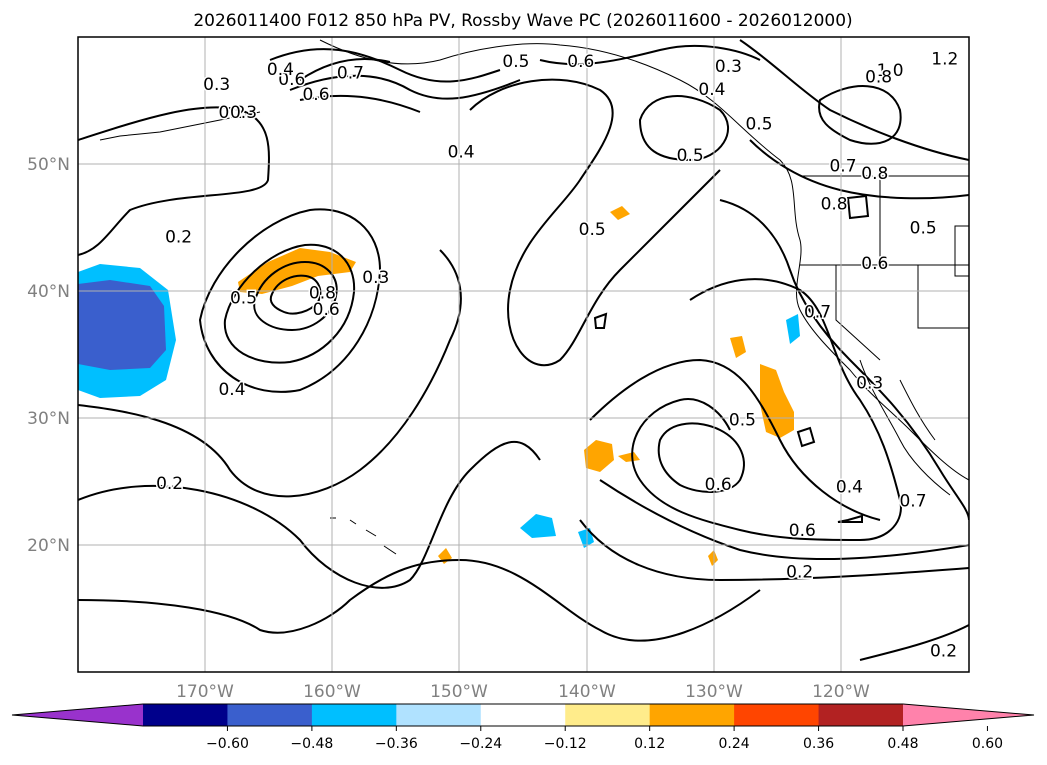 The width and height of the screenshot is (1047, 765). What do you see at coordinates (180, 126) in the screenshot?
I see `aleutian-islands` at bounding box center [180, 126].